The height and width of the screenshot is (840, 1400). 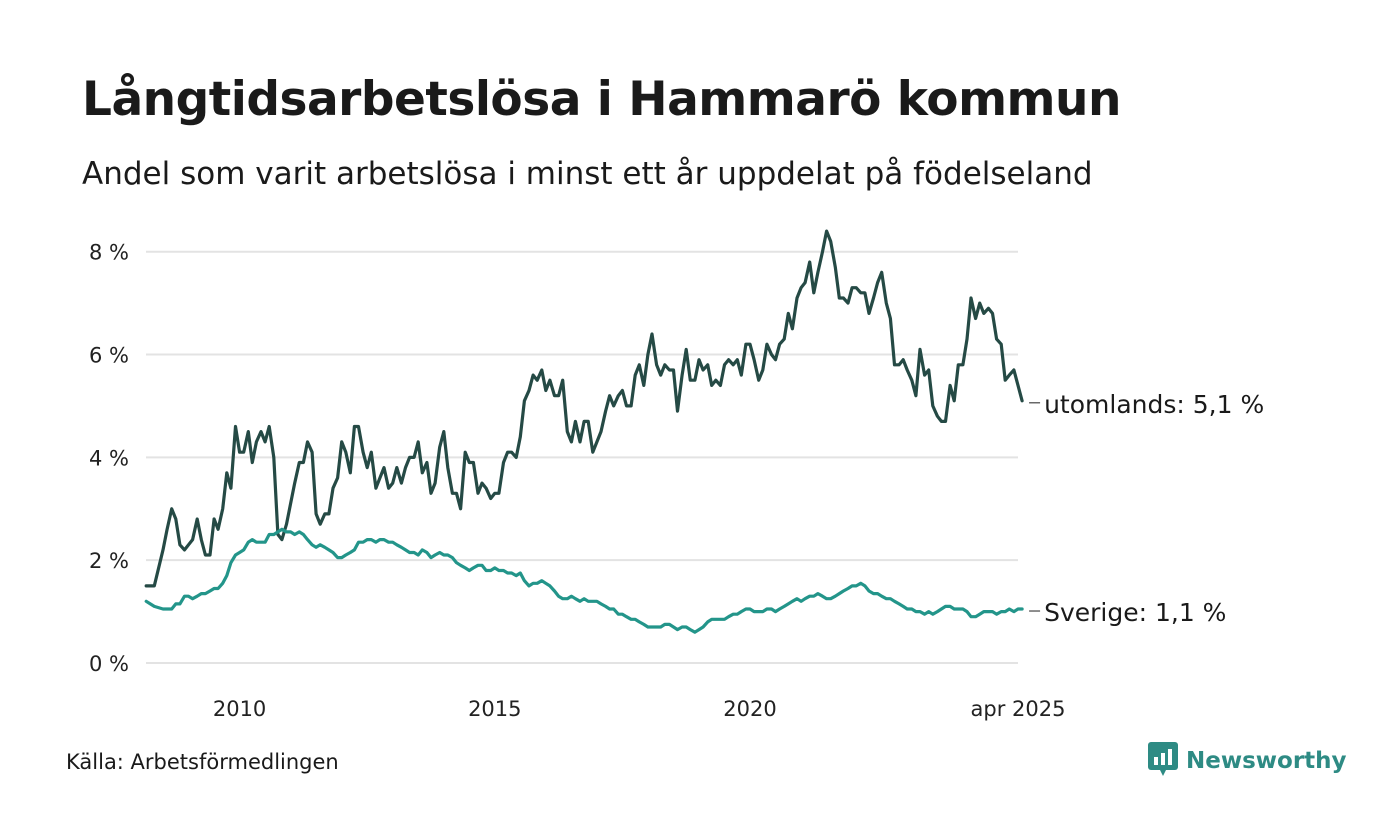 What do you see at coordinates (494, 709) in the screenshot?
I see `x-tick-label: 2015` at bounding box center [494, 709].